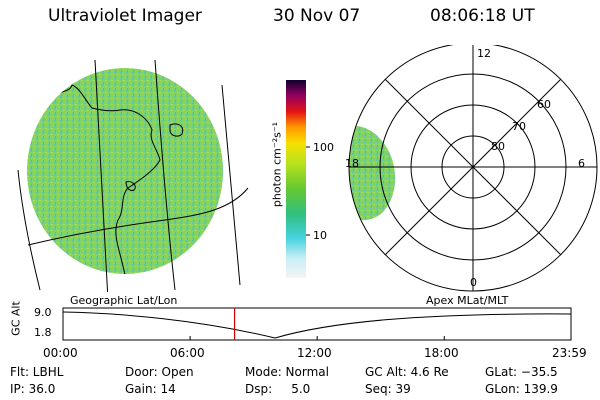 The width and height of the screenshot is (600, 400). What do you see at coordinates (519, 126) in the screenshot?
I see `mlat-label-70: 70` at bounding box center [519, 126].